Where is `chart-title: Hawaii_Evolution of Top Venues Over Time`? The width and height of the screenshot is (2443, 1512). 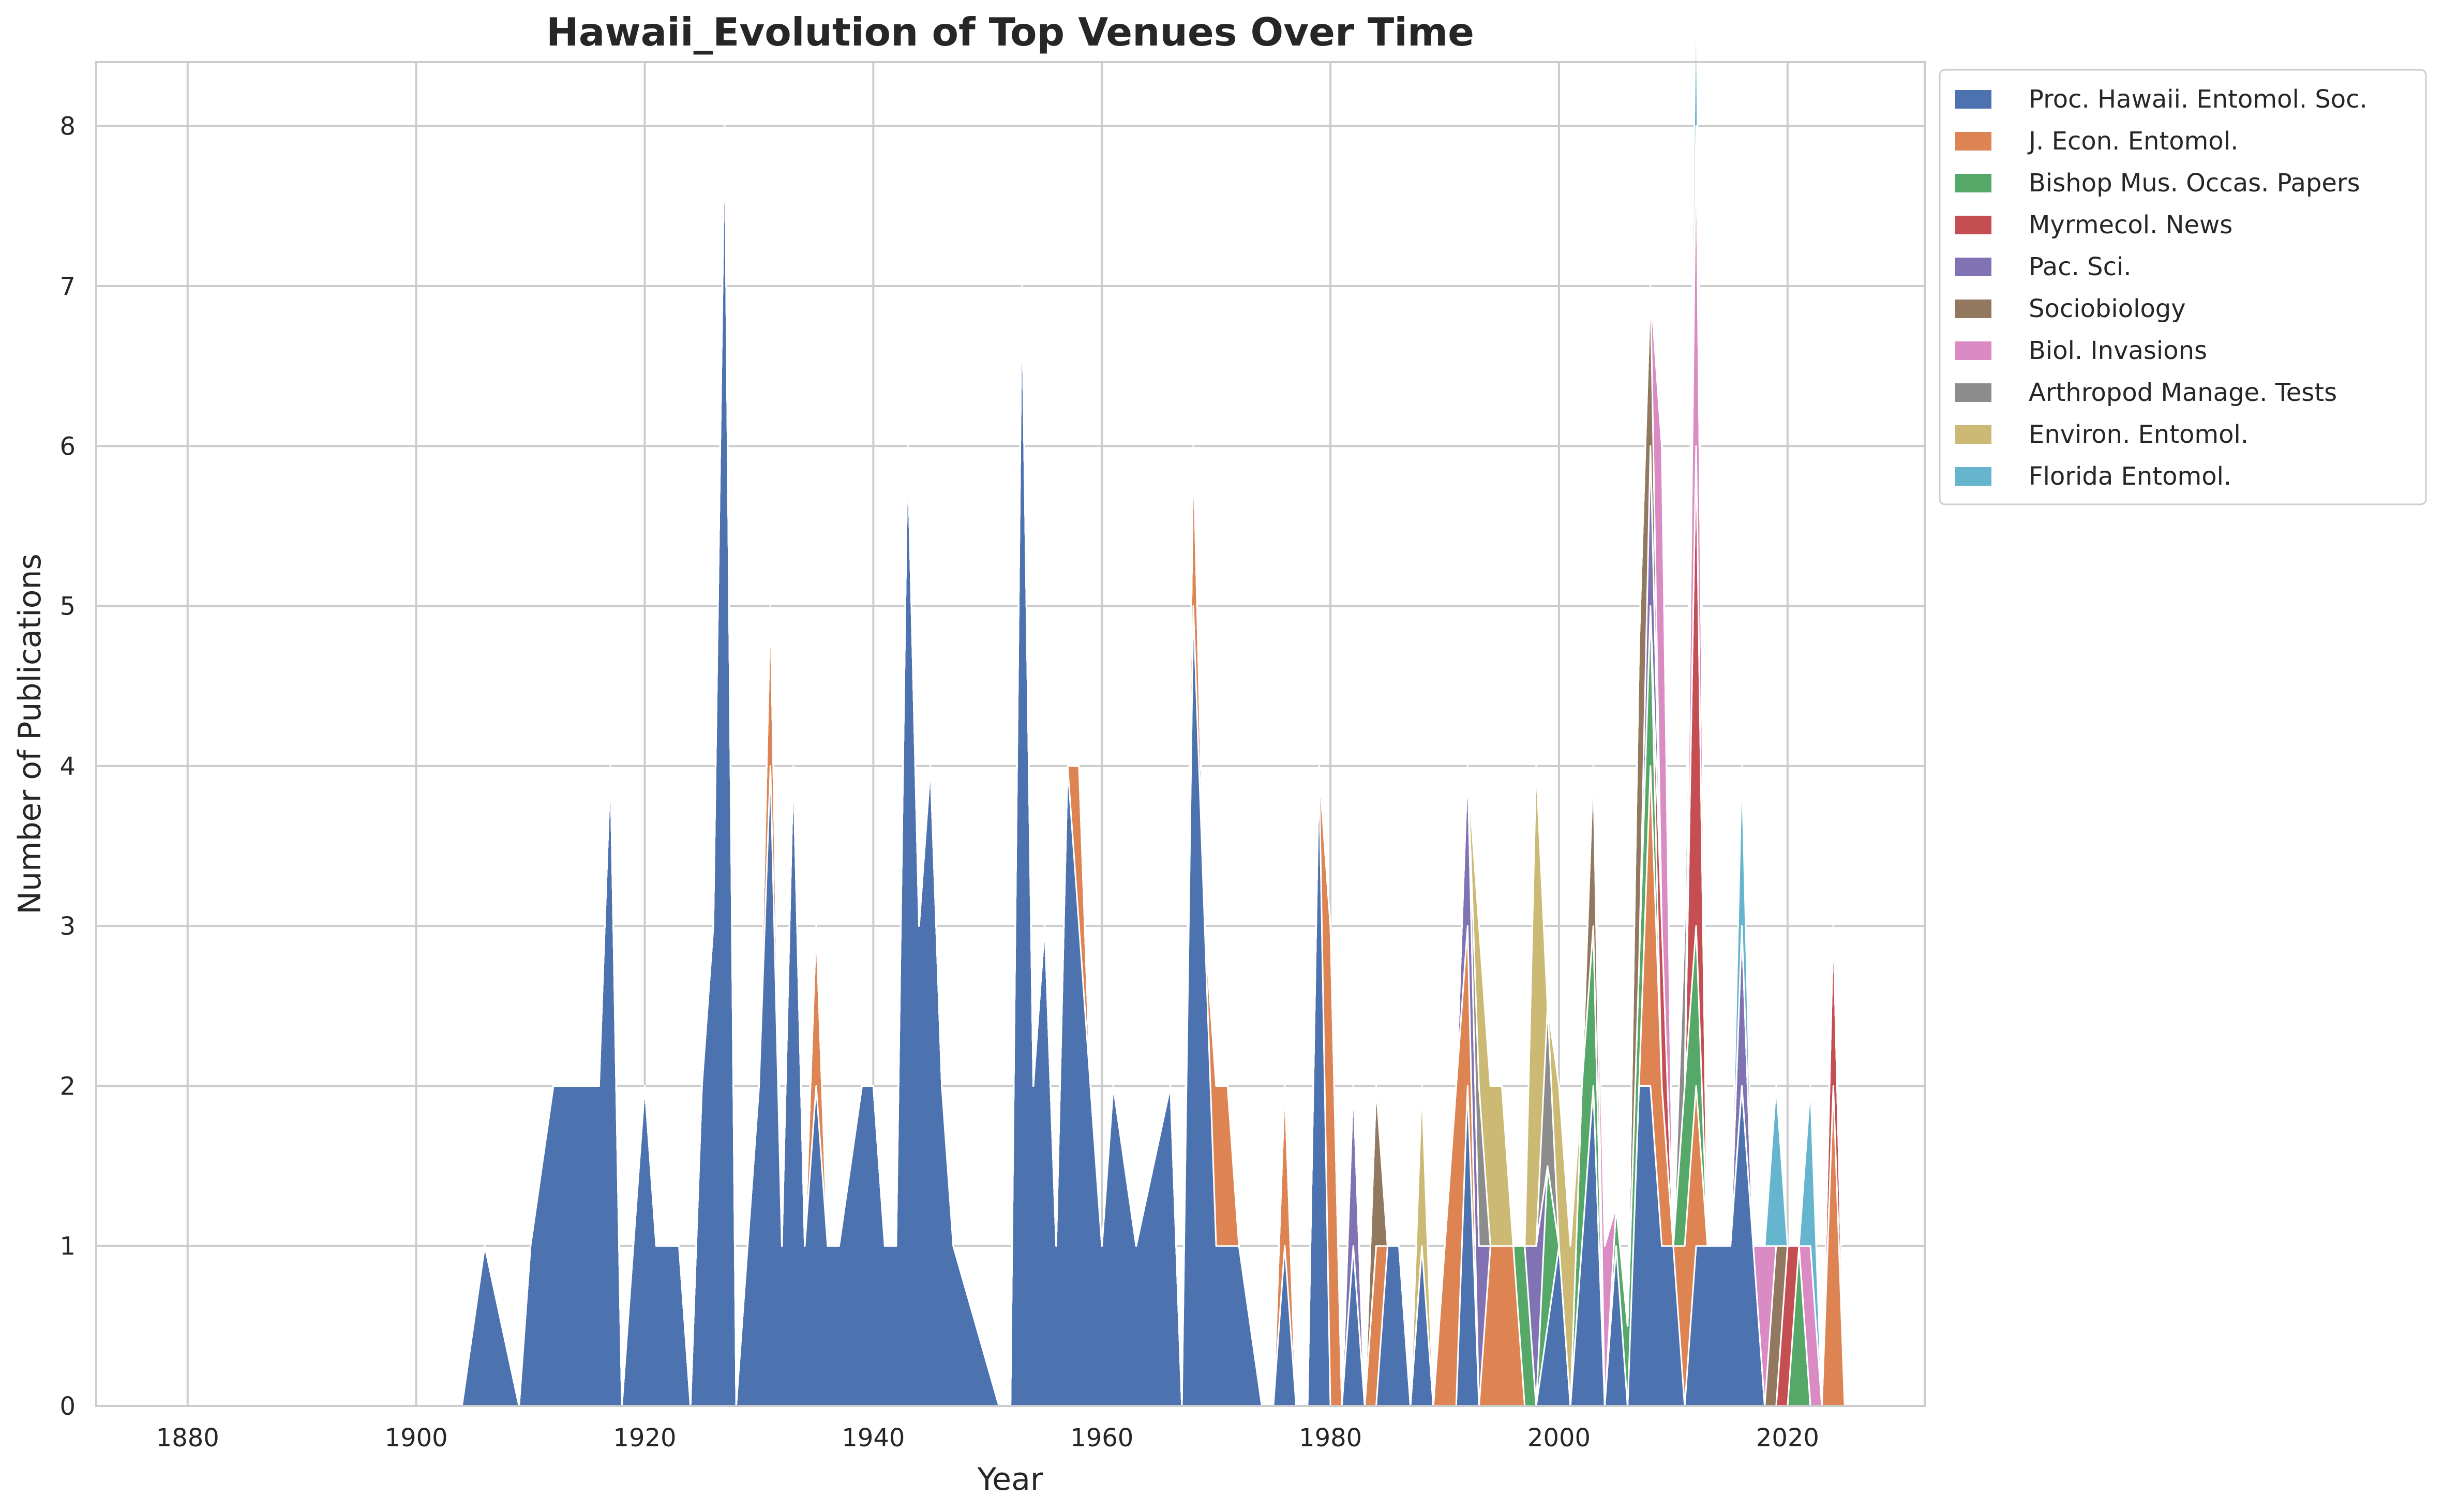
chart-title: Hawaii_Evolution of Top Venues Over Time is located at coordinates (1010, 32).